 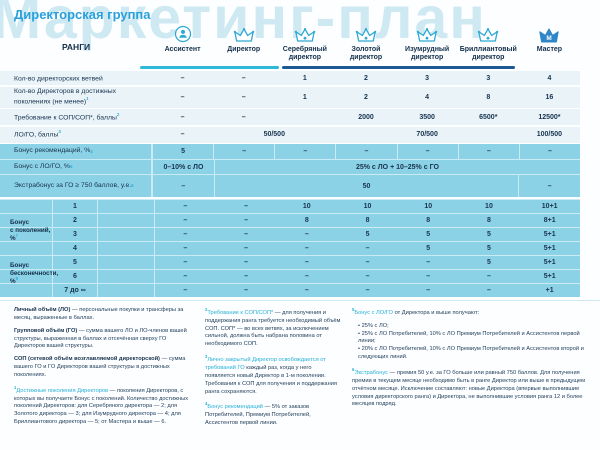 I want to click on rank-label: Бриллиантовый директор, so click(x=488, y=53).